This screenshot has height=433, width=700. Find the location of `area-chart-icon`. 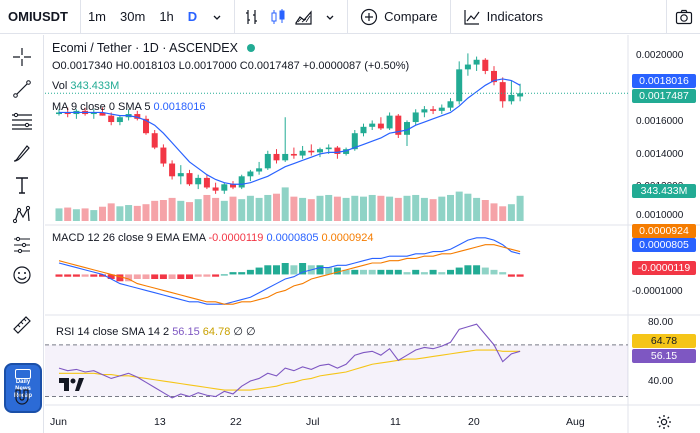

area-chart-icon is located at coordinates (304, 17).